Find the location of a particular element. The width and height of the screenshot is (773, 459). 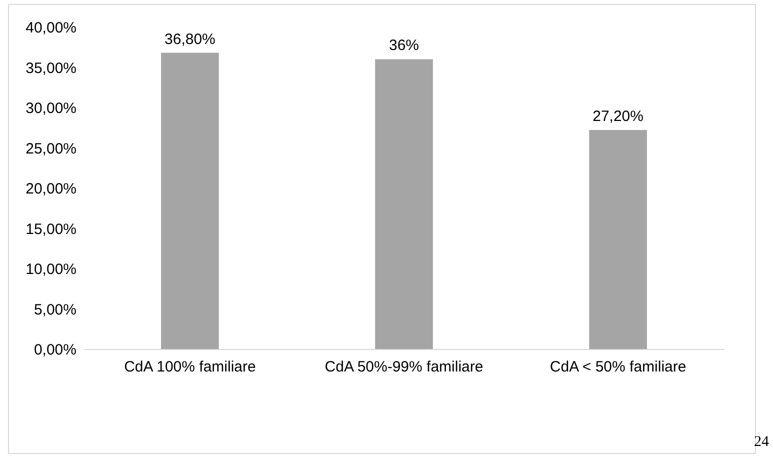

y-tick-label: 10,00% is located at coordinates (51, 269).